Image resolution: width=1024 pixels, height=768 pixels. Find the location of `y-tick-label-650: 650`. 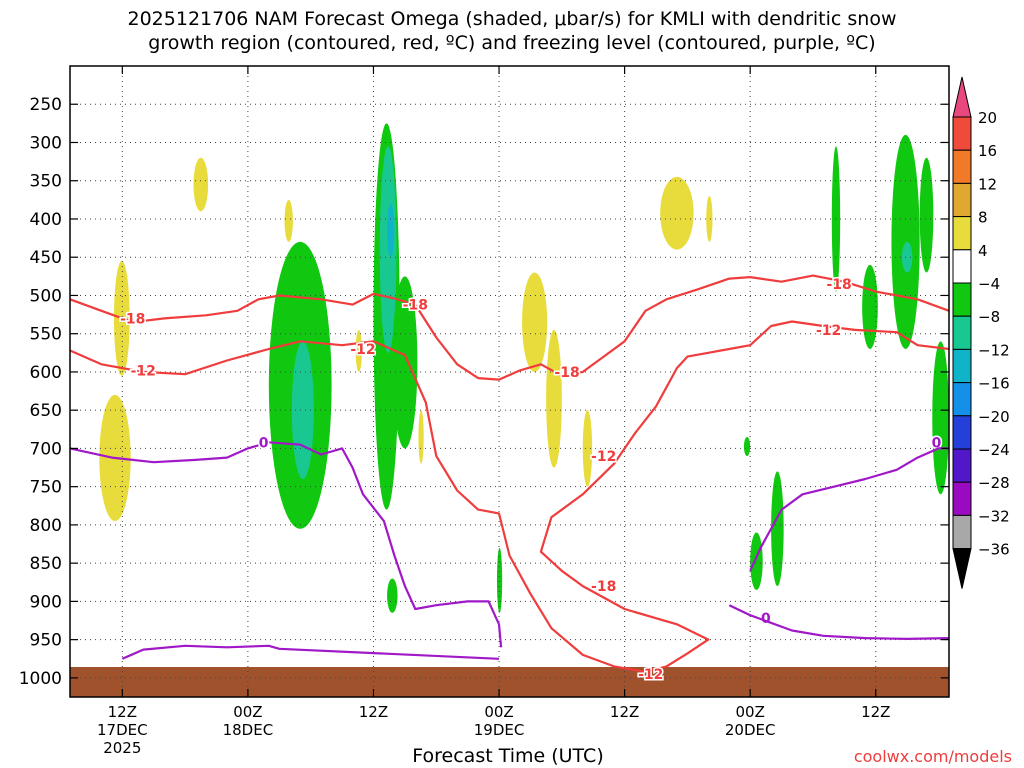

y-tick-label-650: 650 is located at coordinates (46, 411).